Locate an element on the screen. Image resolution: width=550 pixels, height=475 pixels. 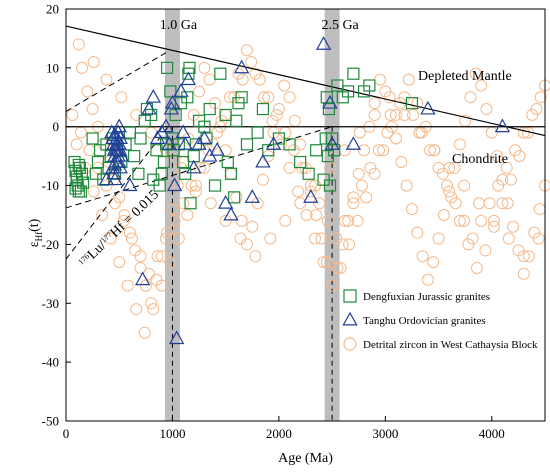
y-tick-label: 0 is located at coordinates (56, 126).